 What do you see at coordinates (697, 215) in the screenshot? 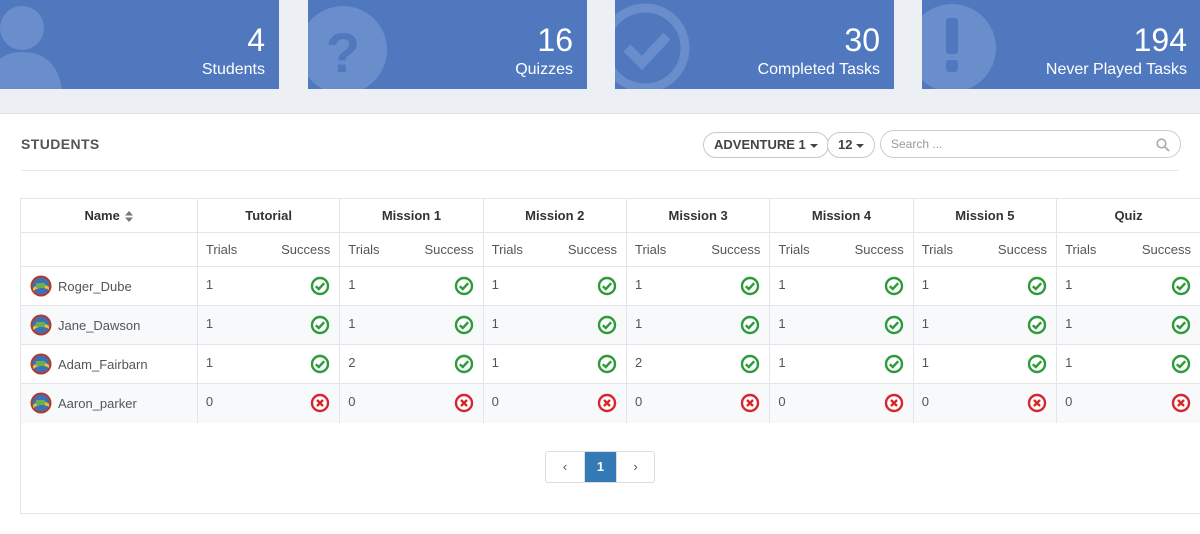
I see `group-header-mission-3: Mission 3` at bounding box center [697, 215].